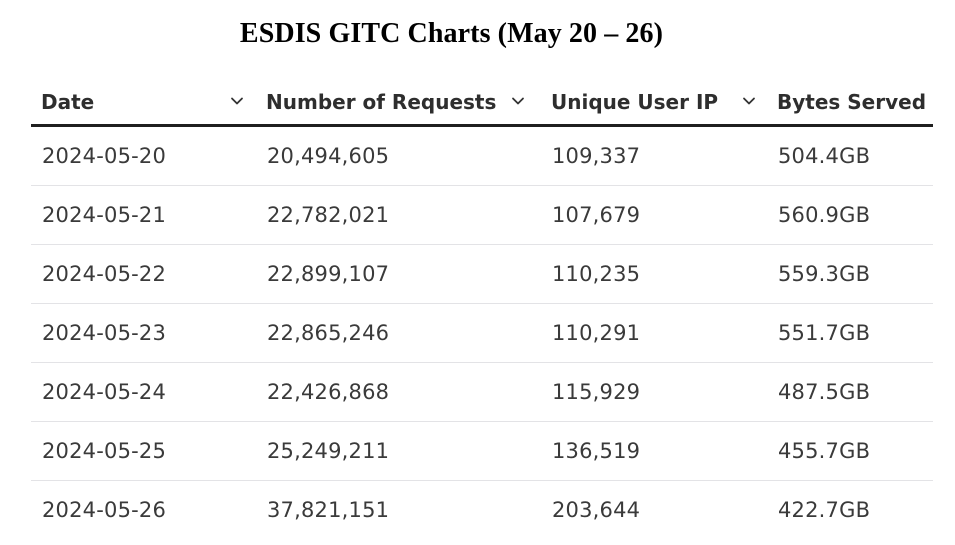  Describe the element at coordinates (104, 451) in the screenshot. I see `cell-date: 2024-05-25` at that location.